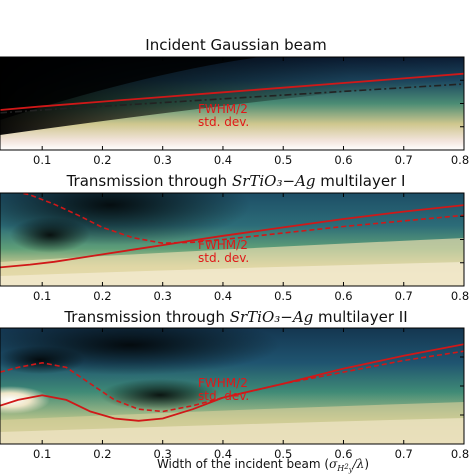 This screenshot has height=474, width=474. What do you see at coordinates (223, 245) in the screenshot?
I see `annotation-fwhm-2: FWHM/2` at bounding box center [223, 245].